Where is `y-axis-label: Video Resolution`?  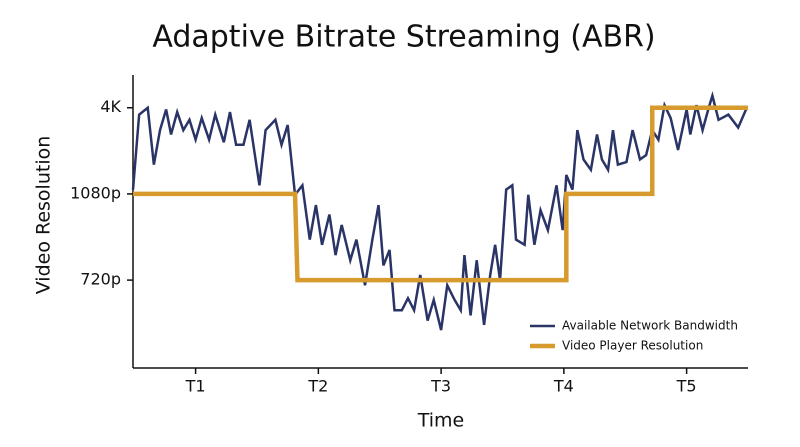
y-axis-label: Video Resolution is located at coordinates (44, 215).